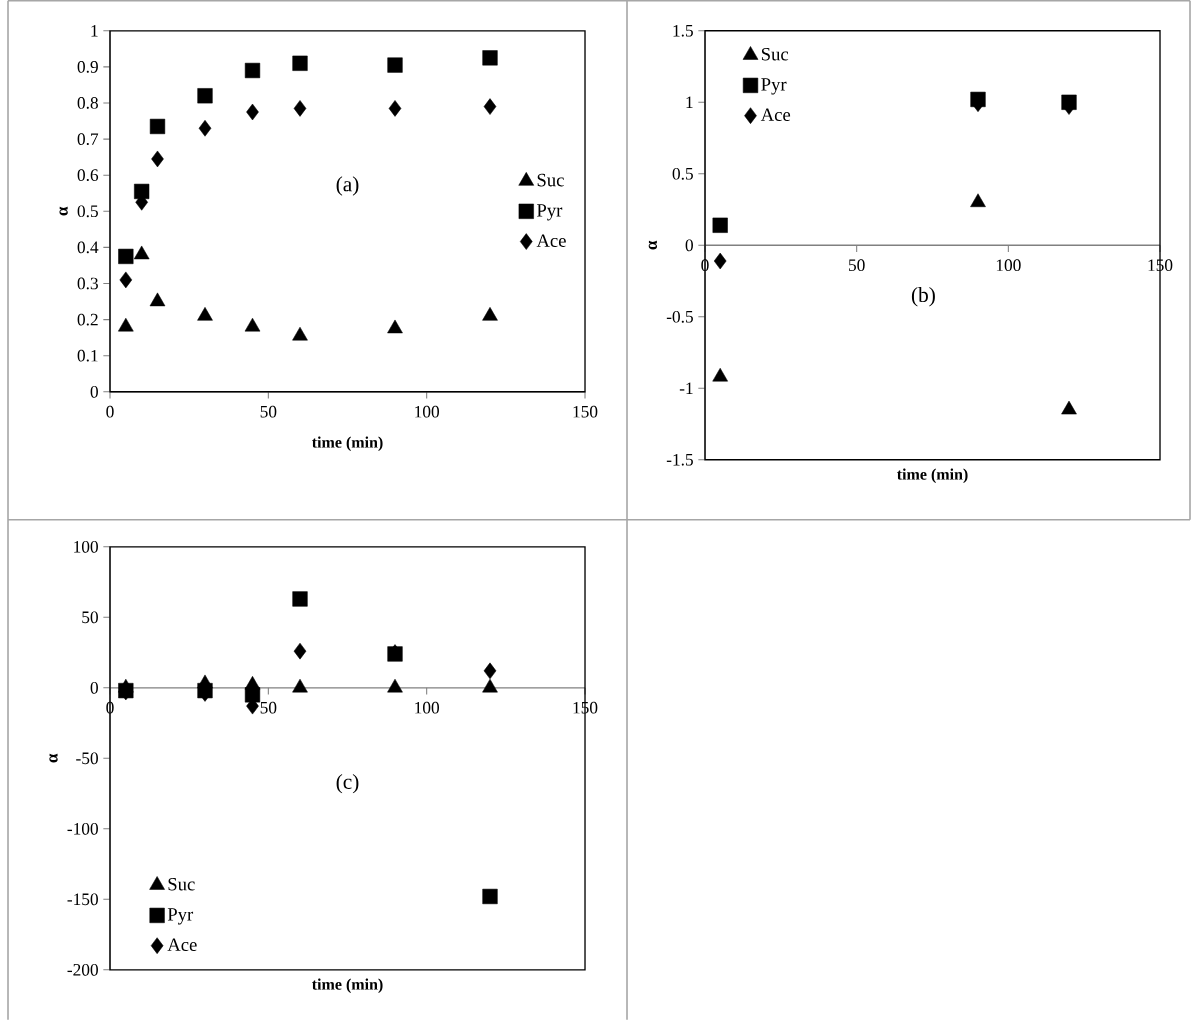 The height and width of the screenshot is (1021, 1198). I want to click on y-tick-label: 0.3, so click(87, 283).